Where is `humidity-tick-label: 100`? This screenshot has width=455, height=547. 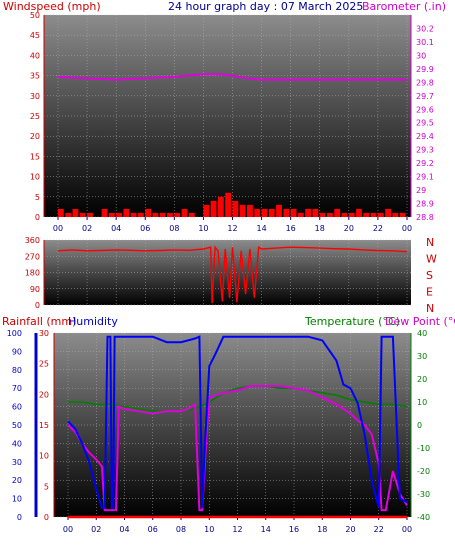 humidity-tick-label: 100 is located at coordinates (14, 333).